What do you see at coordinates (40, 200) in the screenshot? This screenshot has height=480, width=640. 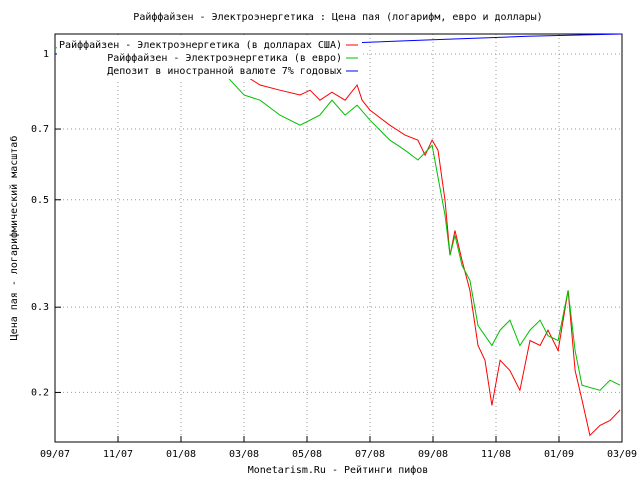 I see `y-tick-label: 0.5` at bounding box center [40, 200].